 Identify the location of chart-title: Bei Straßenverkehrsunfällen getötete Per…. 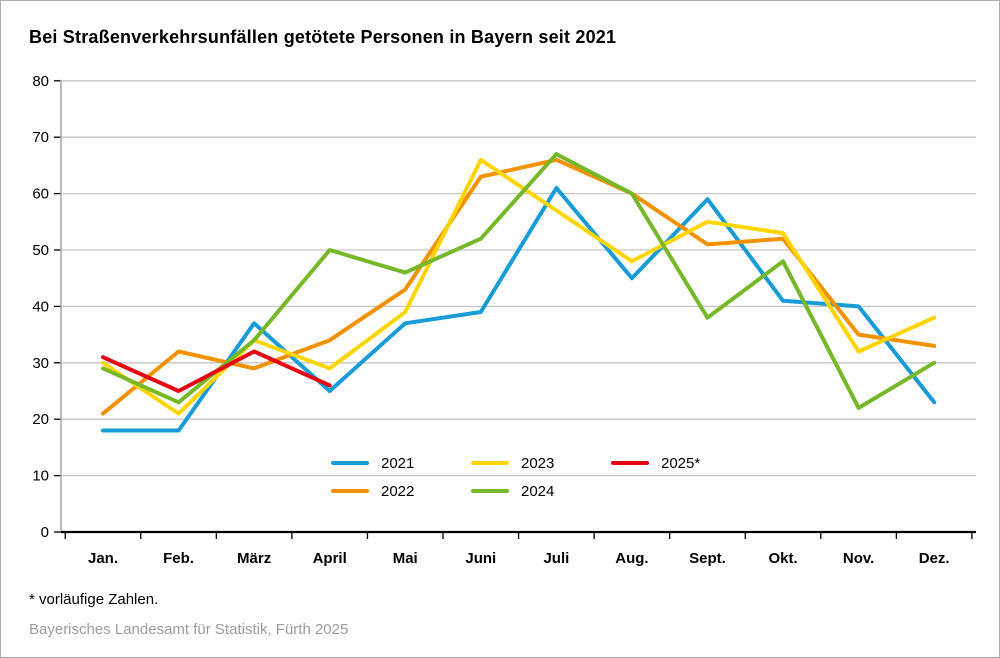
(323, 37).